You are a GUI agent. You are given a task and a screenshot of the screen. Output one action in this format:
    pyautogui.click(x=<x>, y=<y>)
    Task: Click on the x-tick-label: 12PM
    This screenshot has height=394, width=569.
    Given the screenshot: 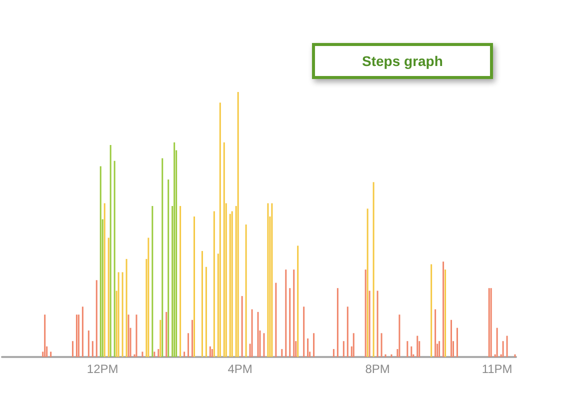 What is the action you would take?
    pyautogui.click(x=102, y=369)
    